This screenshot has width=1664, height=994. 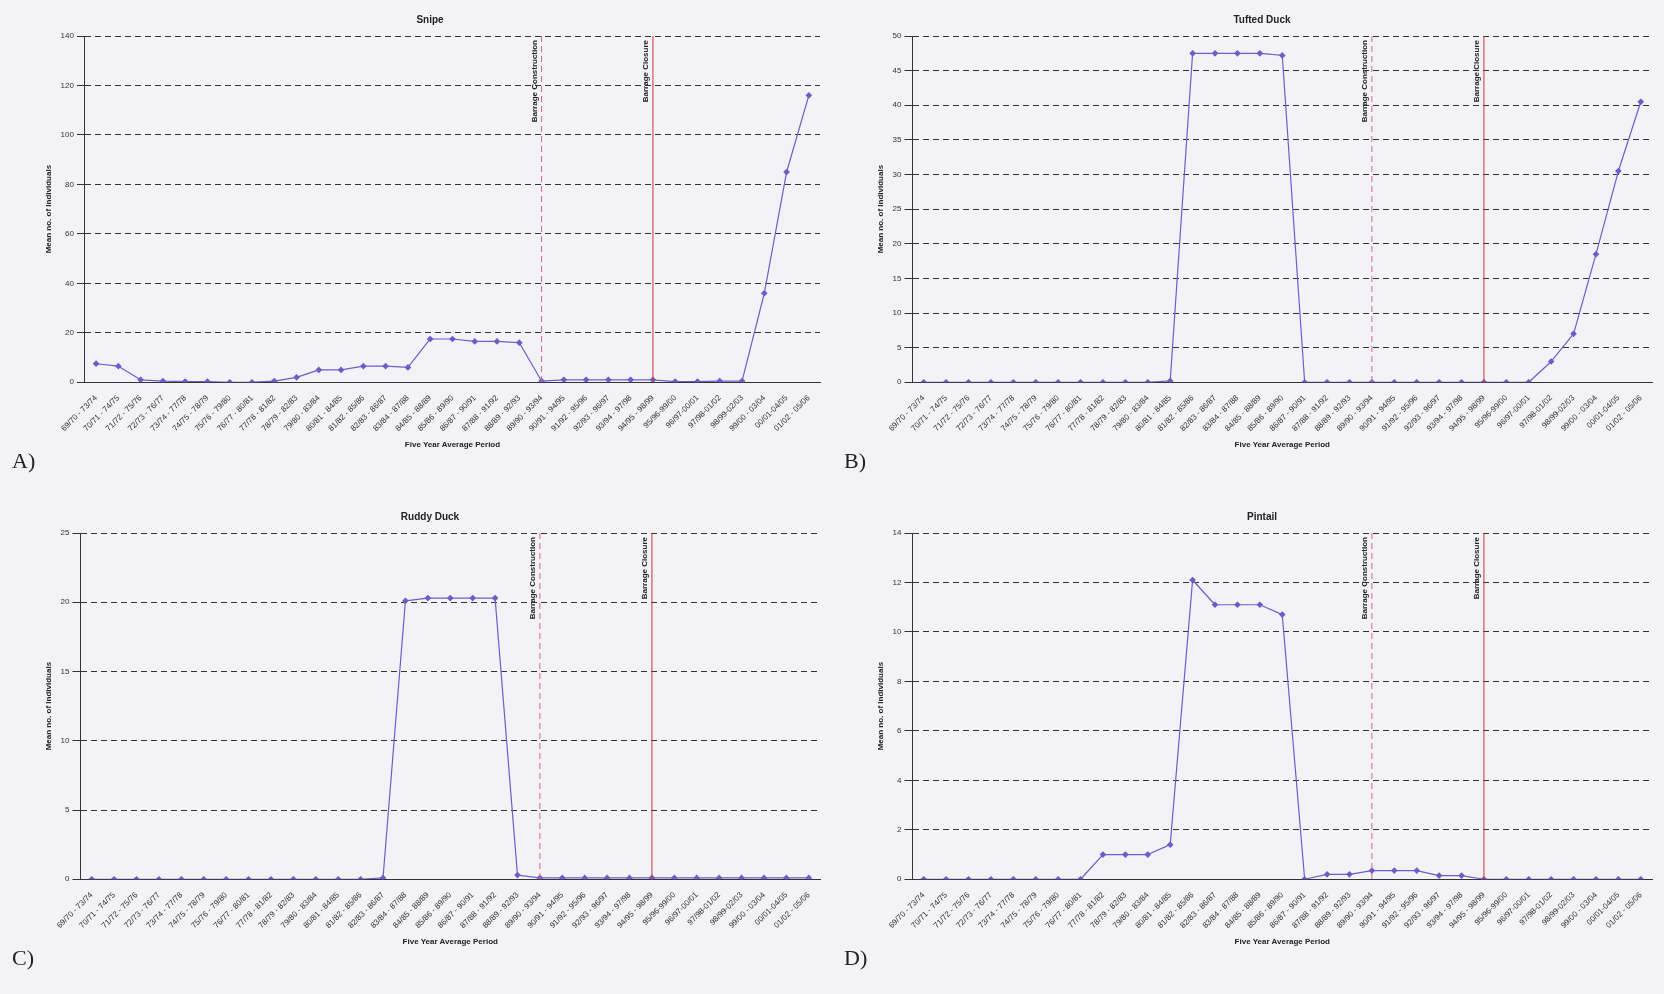 I want to click on chart-title: Tufted Duck, so click(x=1262, y=19).